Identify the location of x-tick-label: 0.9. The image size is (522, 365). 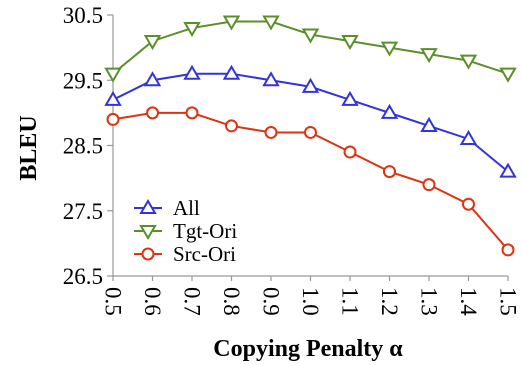
(271, 301).